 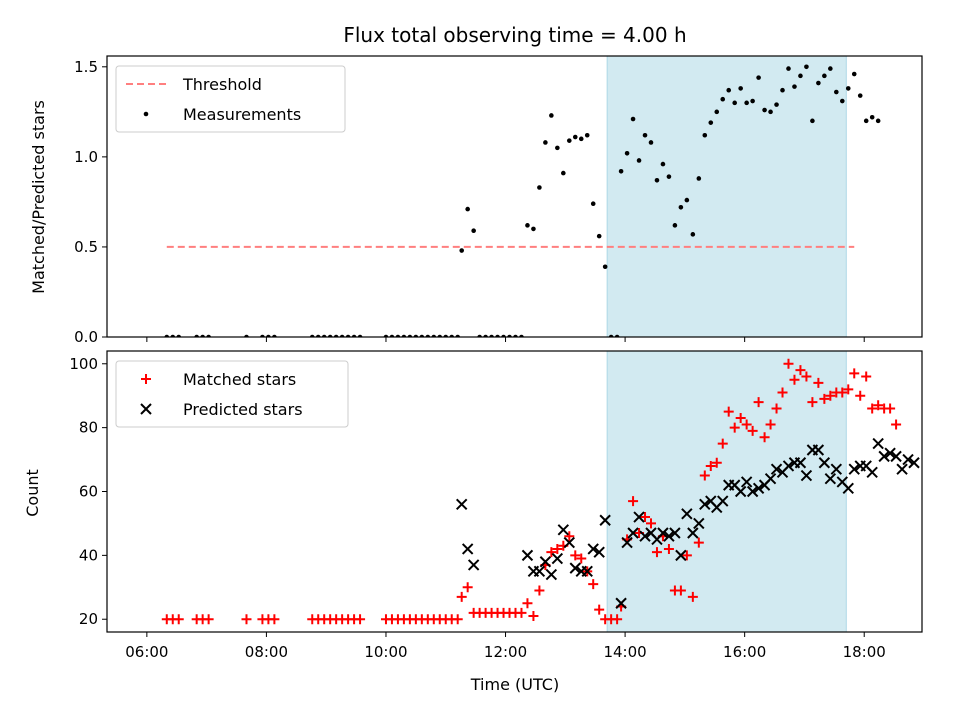 What do you see at coordinates (744, 652) in the screenshot?
I see `x-tick-label: 16:00` at bounding box center [744, 652].